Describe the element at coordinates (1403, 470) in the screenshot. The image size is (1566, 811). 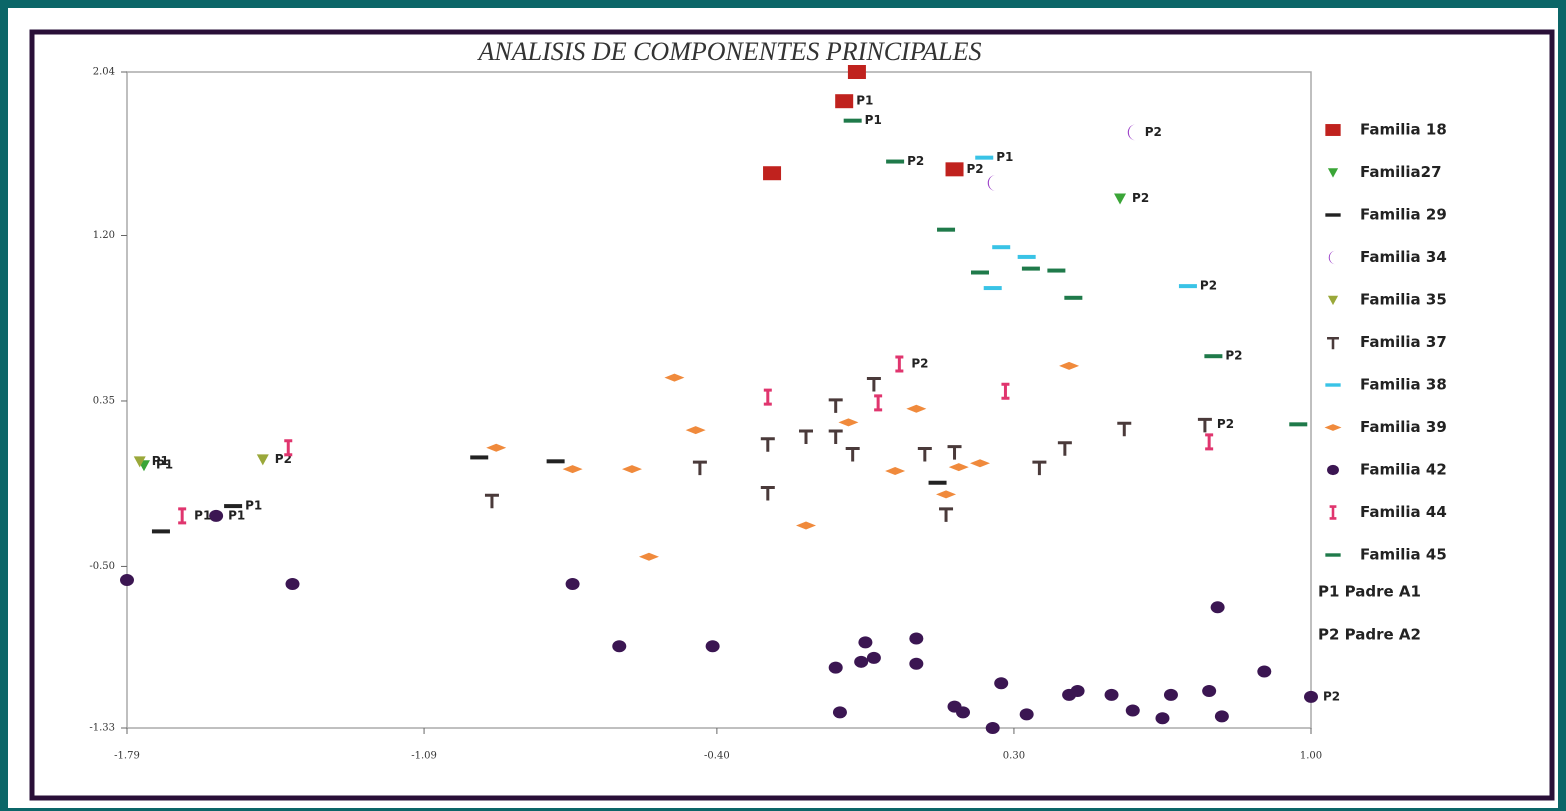
I see `legend-label: Familia 42` at that location.